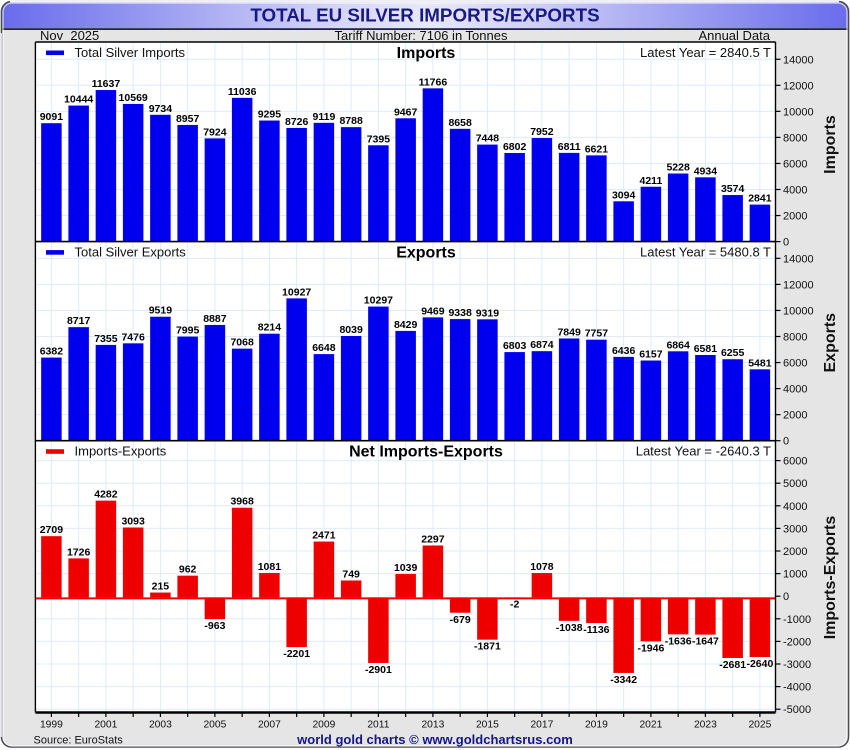 The image size is (850, 750). What do you see at coordinates (795, 575) in the screenshot?
I see `svg-text: 1000` at bounding box center [795, 575].